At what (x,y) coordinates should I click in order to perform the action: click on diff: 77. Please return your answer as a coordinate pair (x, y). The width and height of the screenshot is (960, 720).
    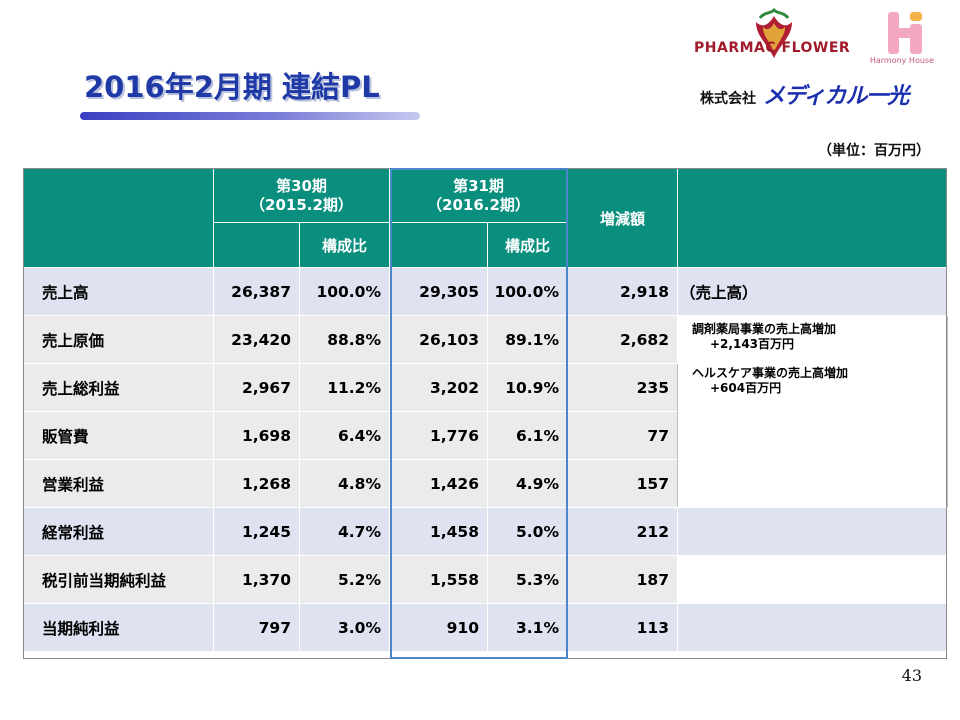
    Looking at the image, I should click on (622, 435).